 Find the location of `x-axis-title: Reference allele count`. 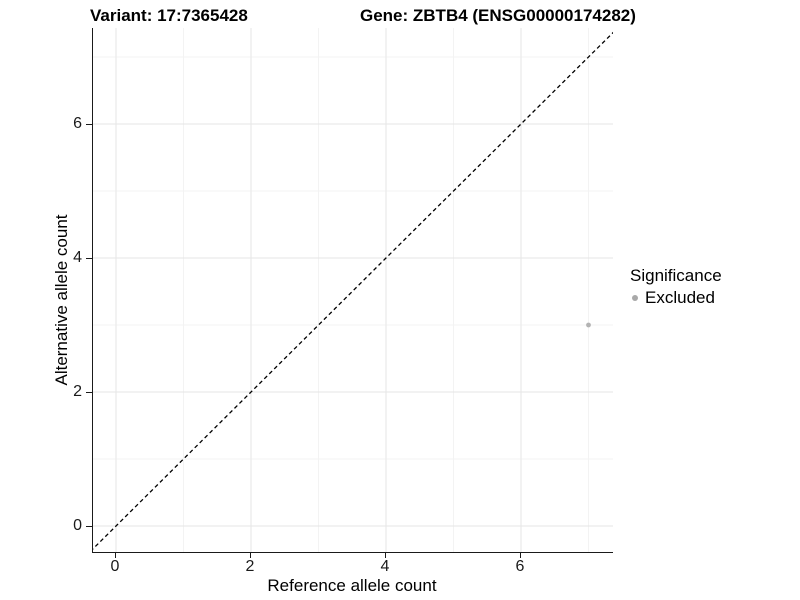

x-axis-title: Reference allele count is located at coordinates (352, 585).